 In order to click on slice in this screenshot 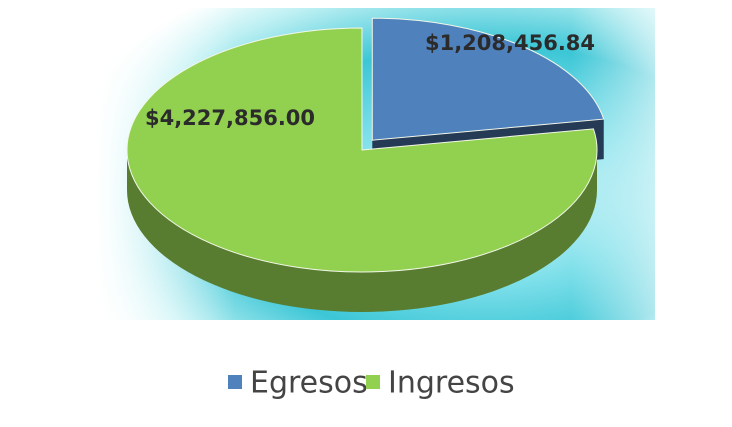, I will do `click(488, 79)`.